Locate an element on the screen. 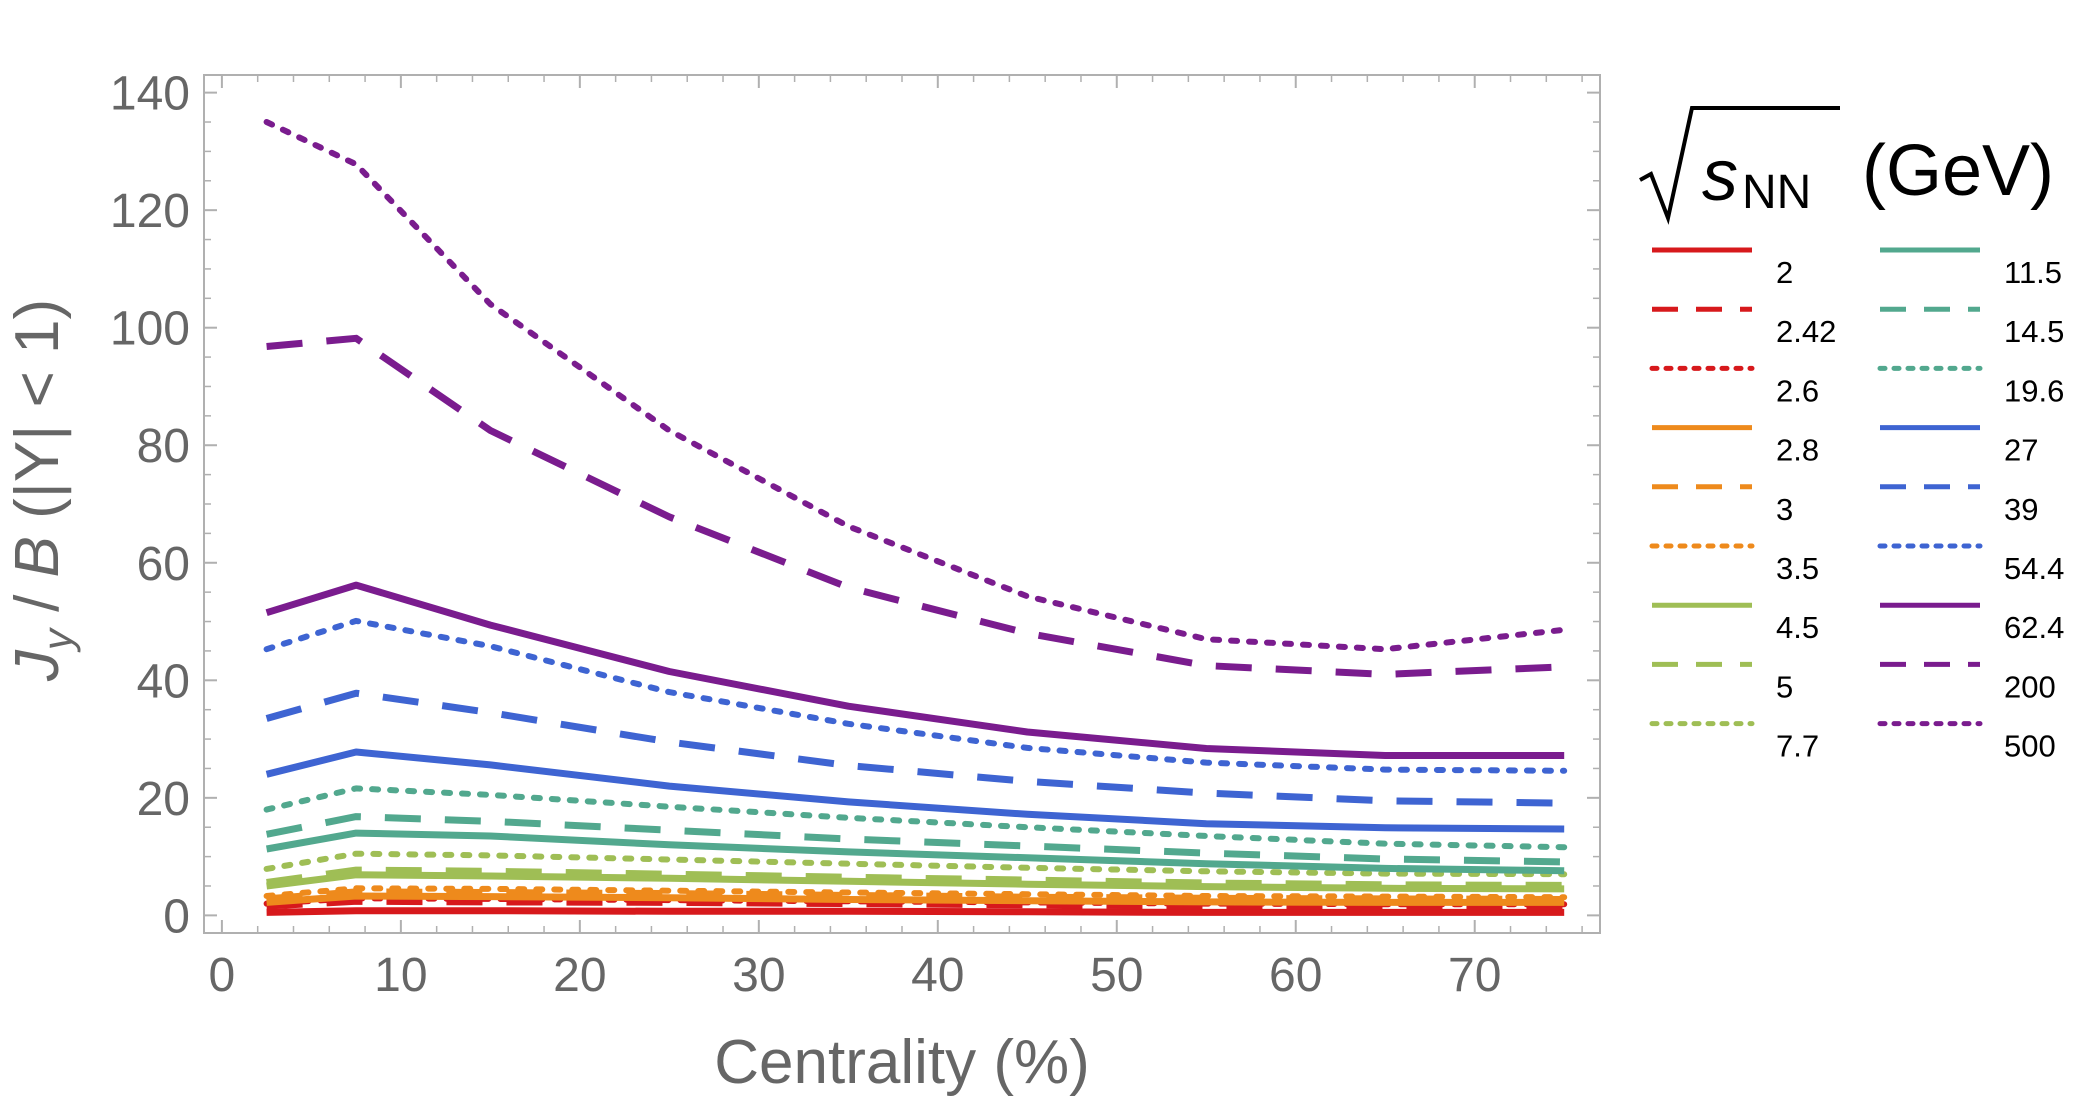 The height and width of the screenshot is (1099, 2094). x-tick-label: 70 is located at coordinates (1474, 975).